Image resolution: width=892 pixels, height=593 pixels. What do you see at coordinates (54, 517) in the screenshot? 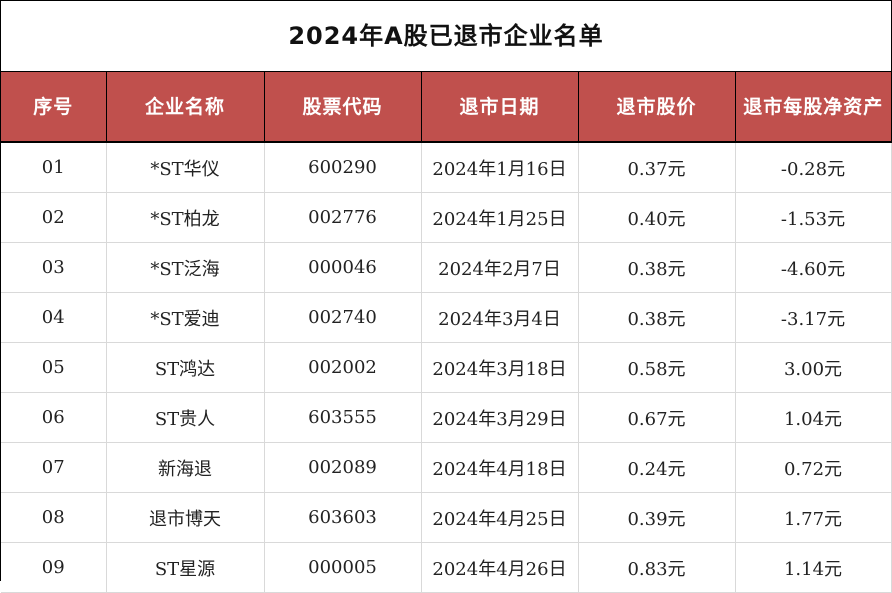
I see `serial-number-cell: 08` at bounding box center [54, 517].